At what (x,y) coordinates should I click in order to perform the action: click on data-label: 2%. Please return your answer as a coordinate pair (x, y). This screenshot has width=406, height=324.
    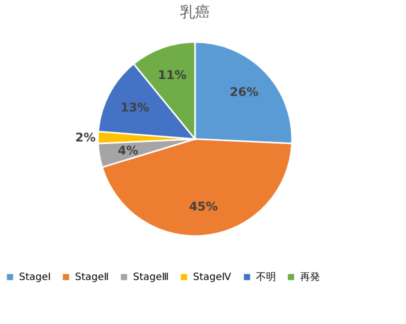
    Looking at the image, I should click on (85, 137).